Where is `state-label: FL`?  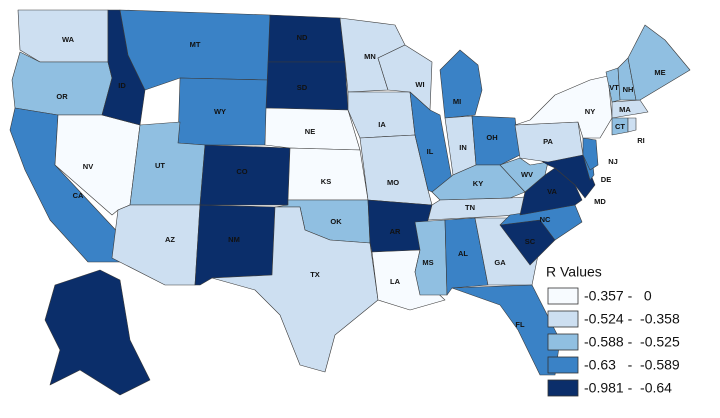 state-label: FL is located at coordinates (520, 324).